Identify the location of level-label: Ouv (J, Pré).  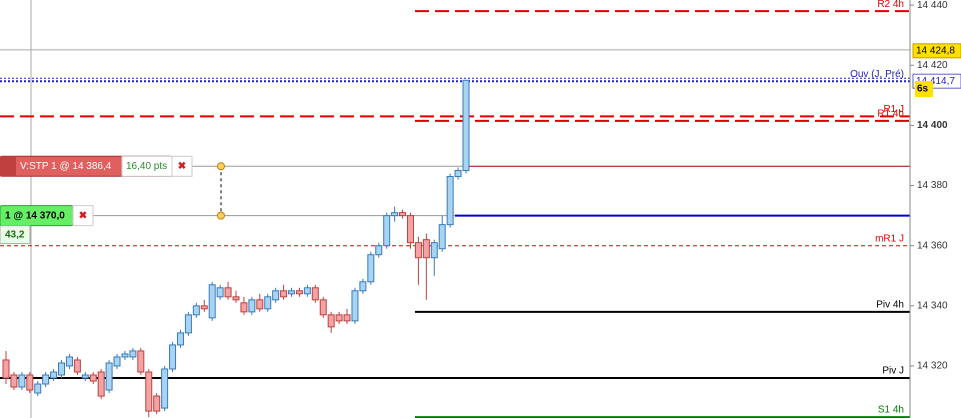
(877, 74).